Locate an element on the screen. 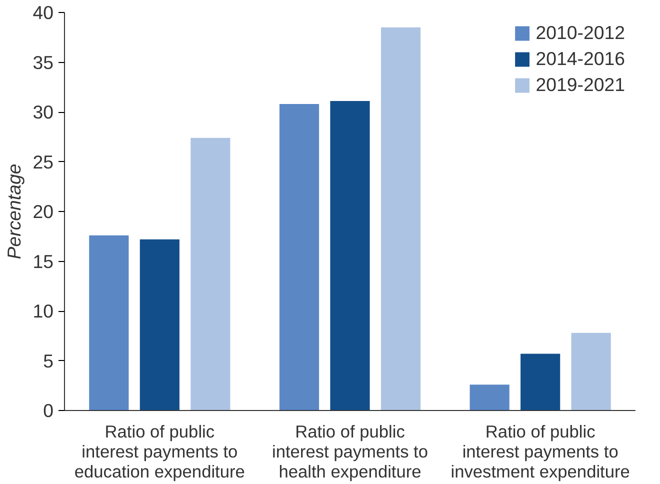  y-axis-title: Percentage is located at coordinates (14, 212).